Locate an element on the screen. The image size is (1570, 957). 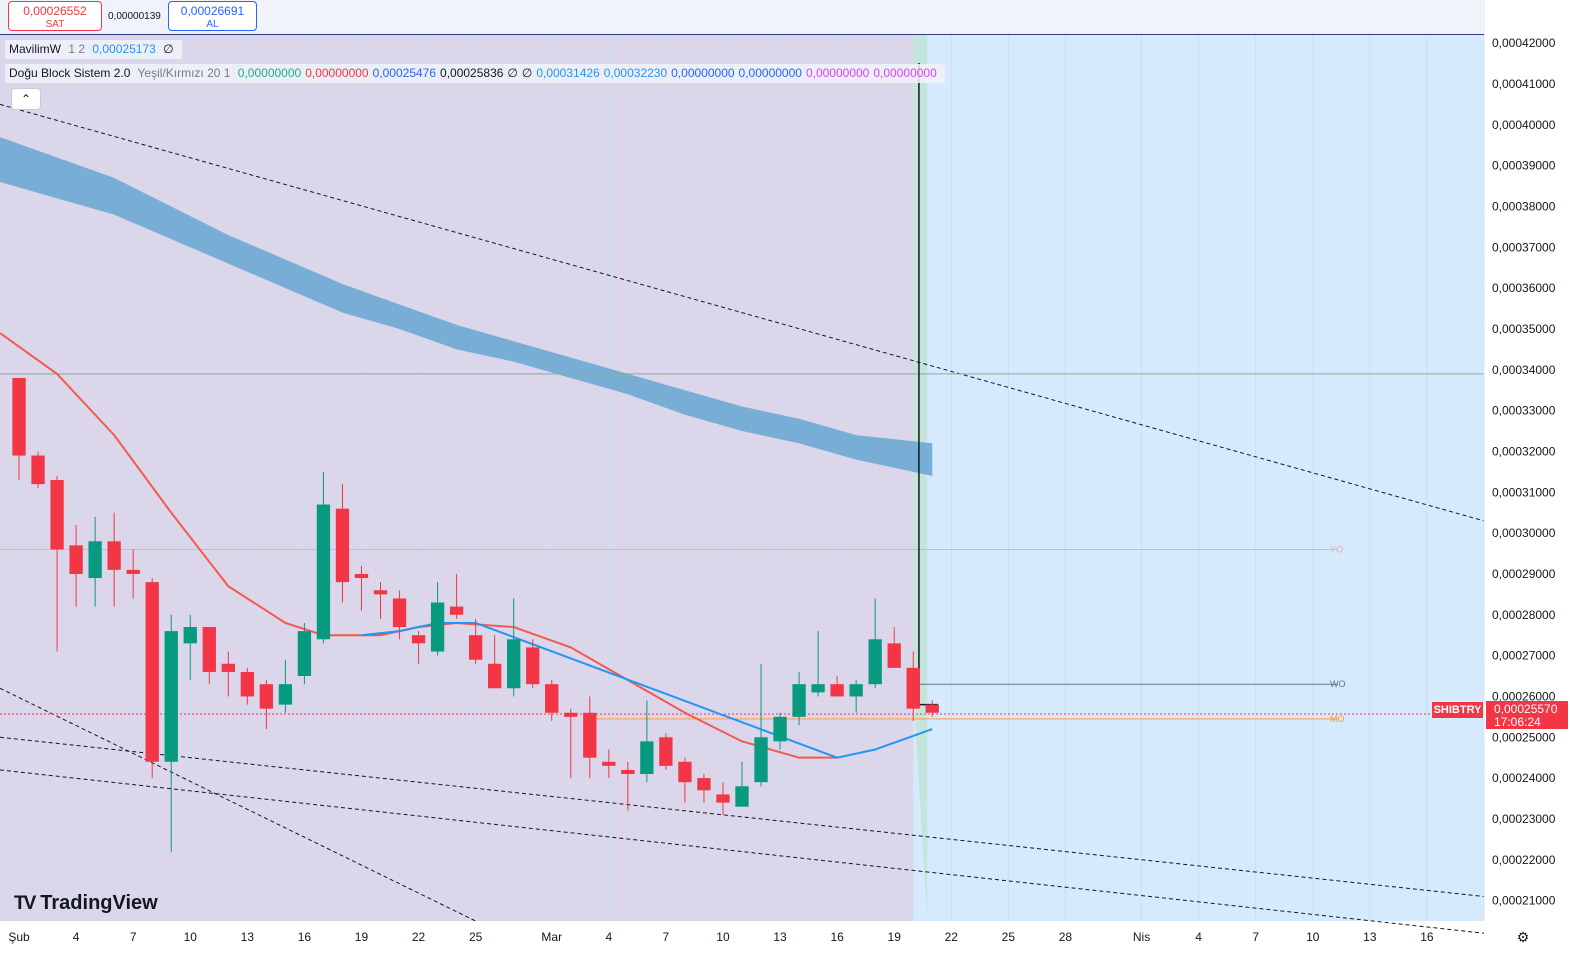
price-tick-label: 0,00027000 is located at coordinates (1524, 656).